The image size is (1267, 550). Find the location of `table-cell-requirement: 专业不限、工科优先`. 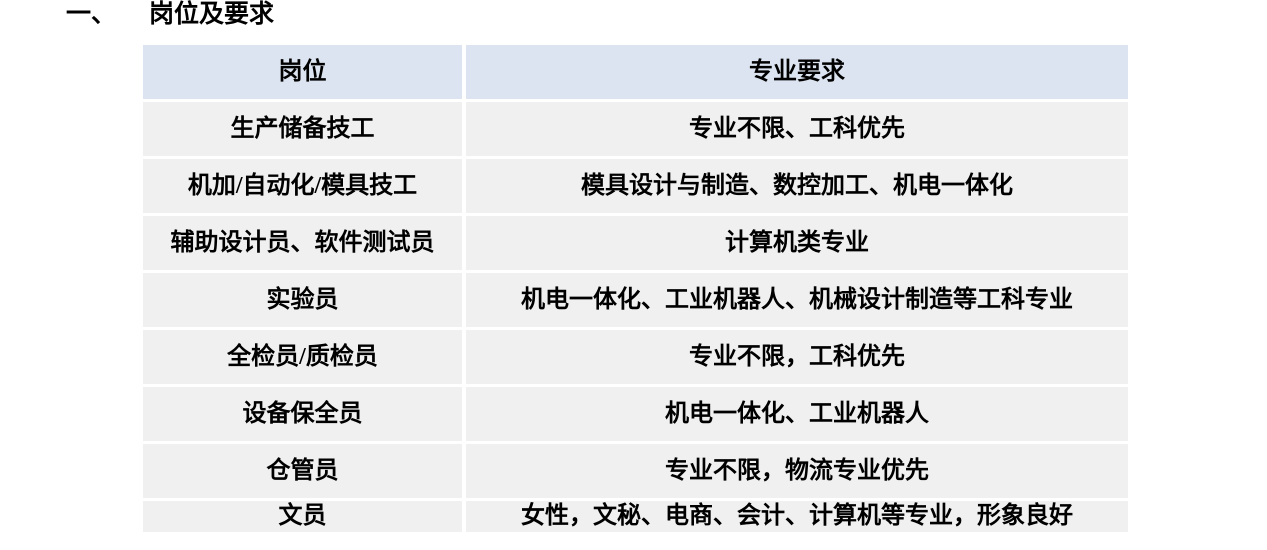

table-cell-requirement: 专业不限、工科优先 is located at coordinates (797, 129).